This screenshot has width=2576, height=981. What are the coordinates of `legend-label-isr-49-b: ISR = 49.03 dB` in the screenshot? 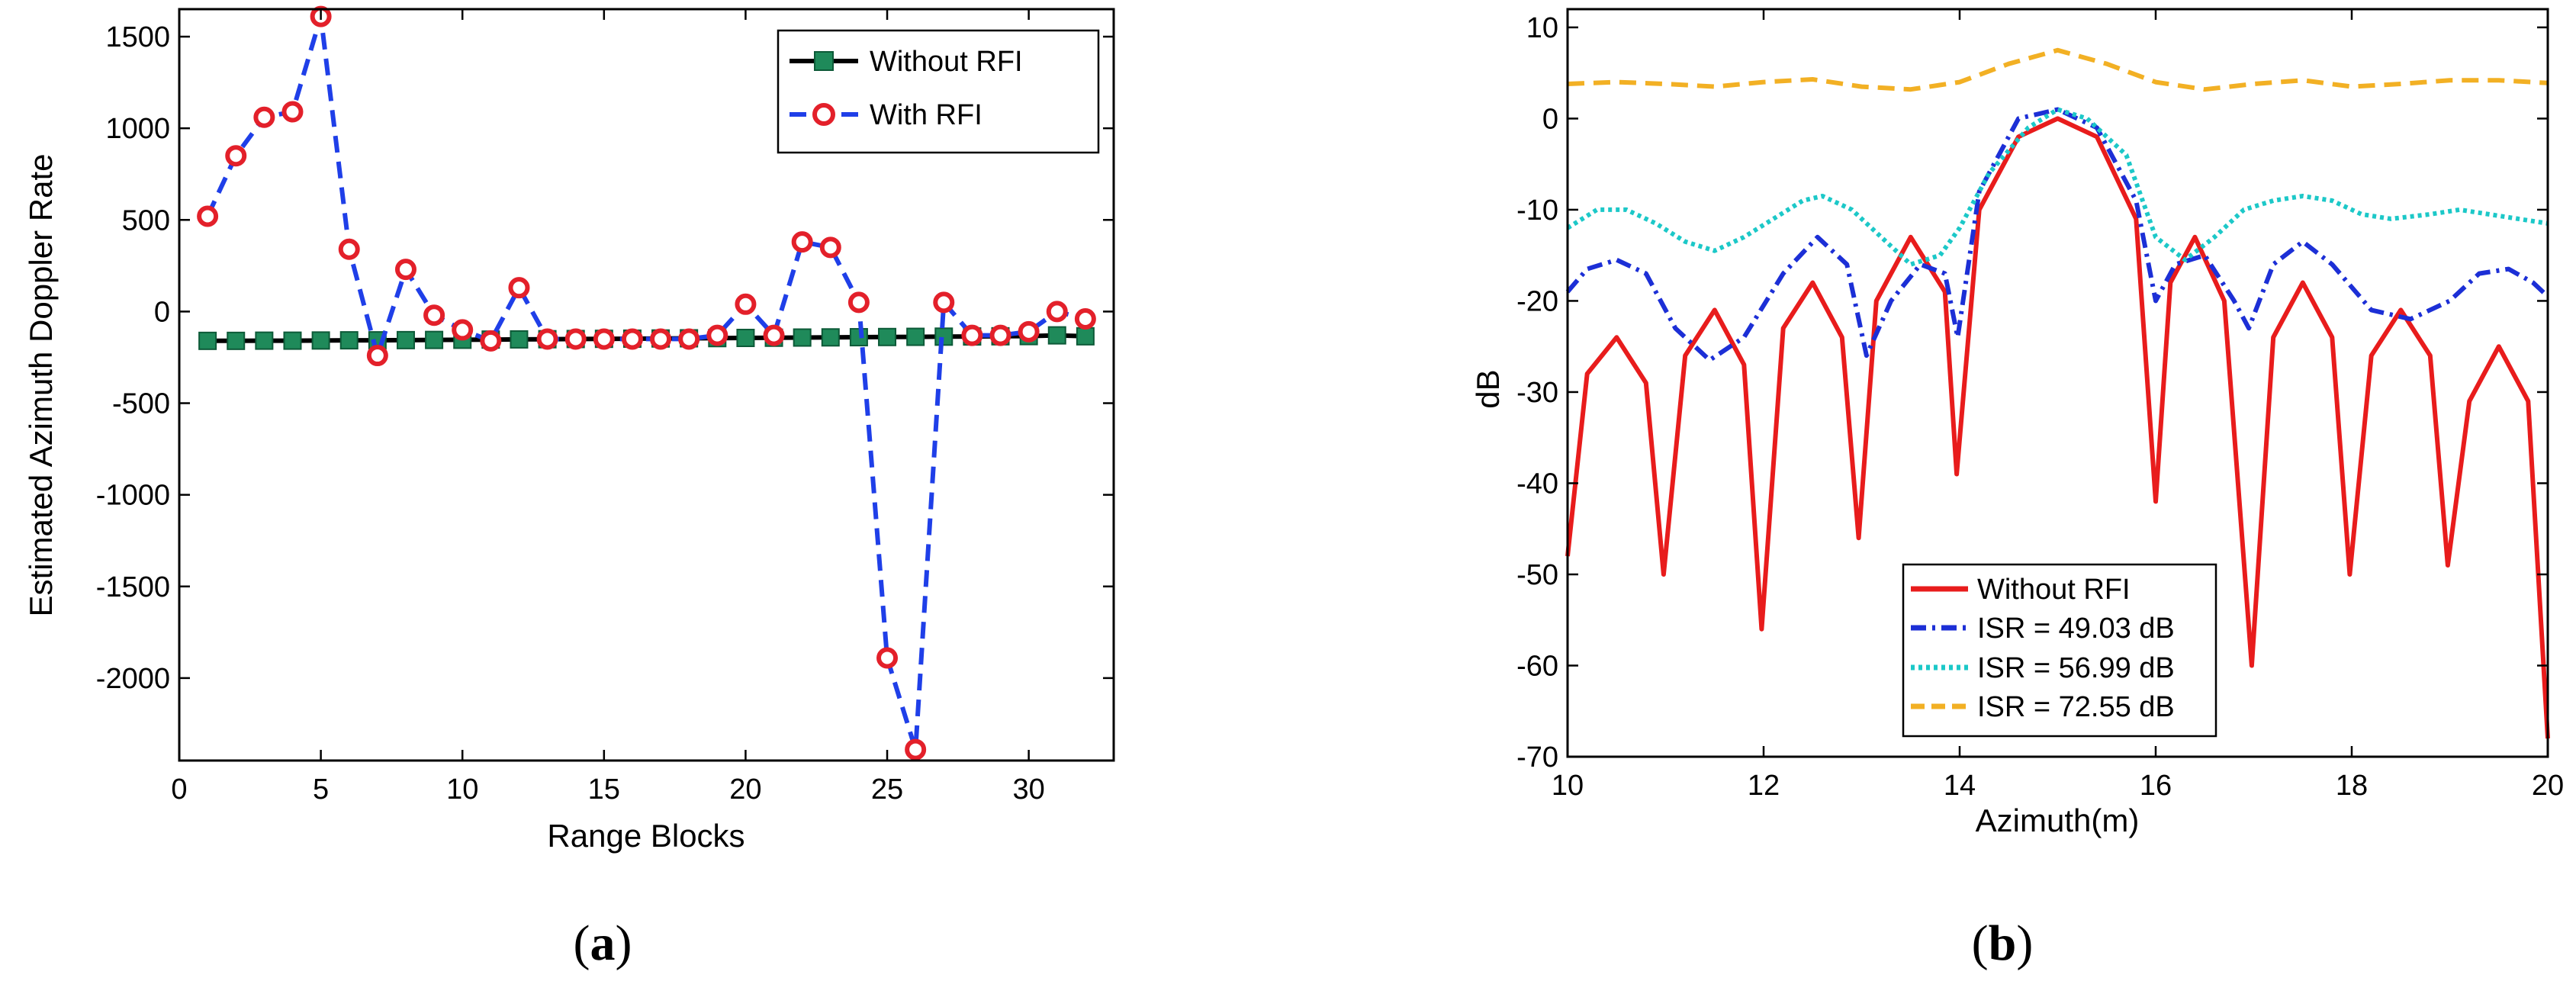 It's located at (2076, 629).